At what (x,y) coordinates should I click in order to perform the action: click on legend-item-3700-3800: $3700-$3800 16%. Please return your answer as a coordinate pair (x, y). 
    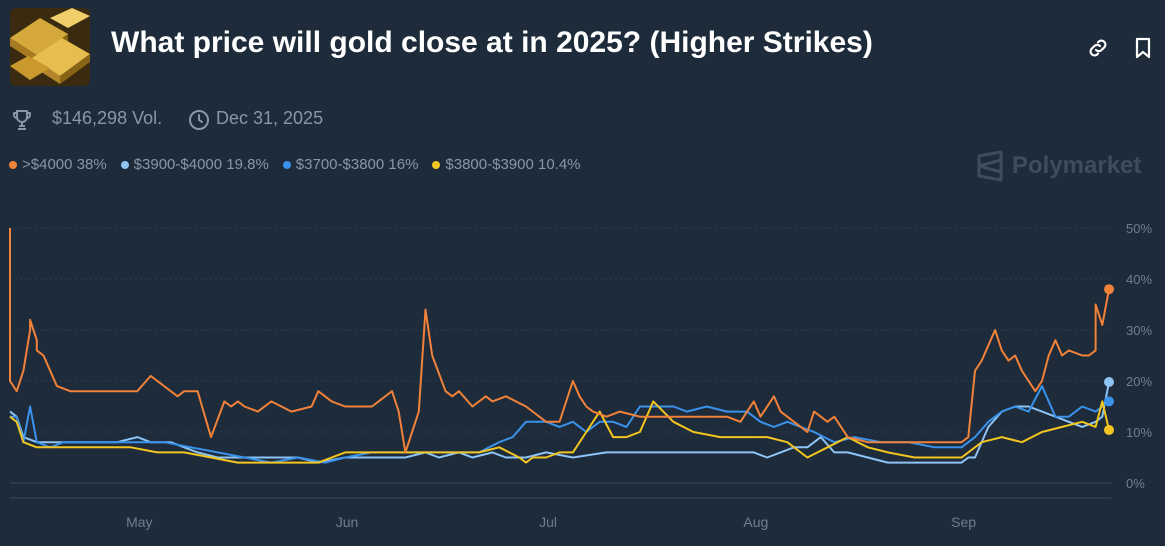
    Looking at the image, I should click on (350, 164).